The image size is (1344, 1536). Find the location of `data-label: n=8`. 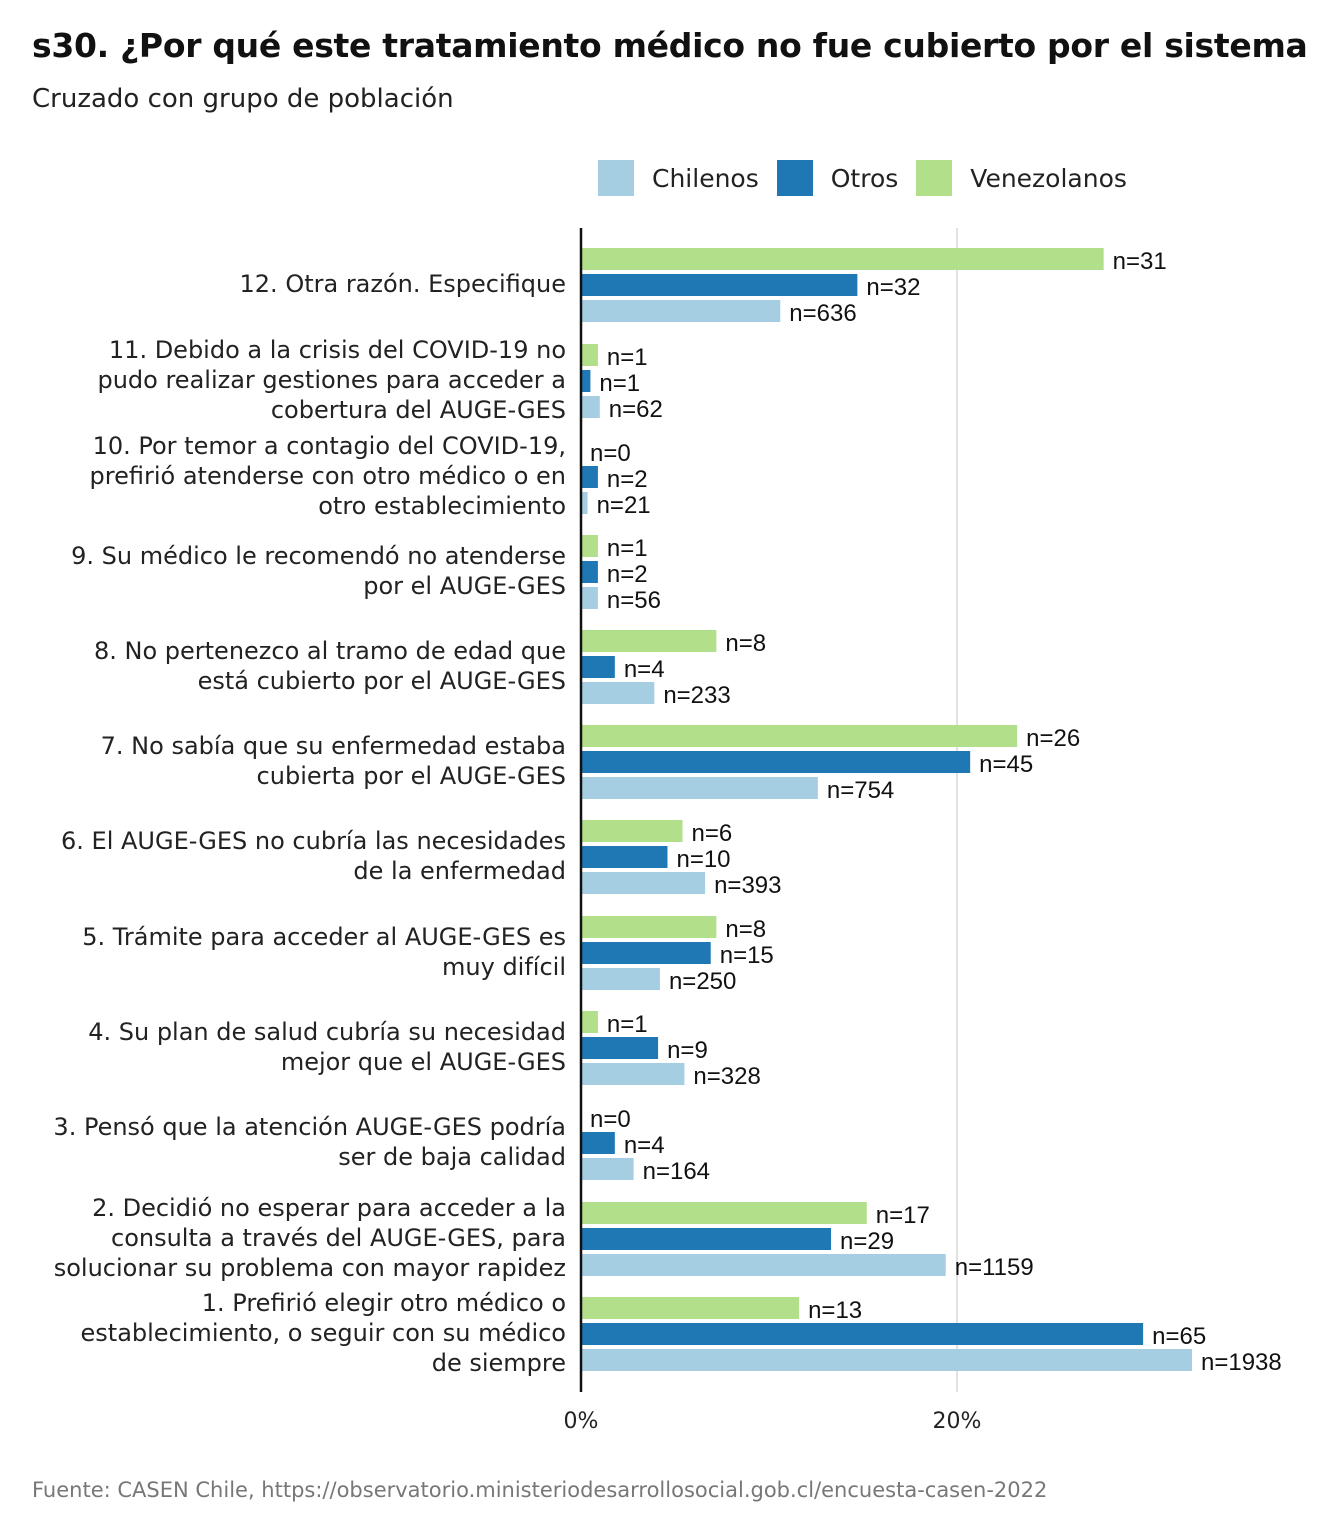

data-label: n=8 is located at coordinates (745, 643).